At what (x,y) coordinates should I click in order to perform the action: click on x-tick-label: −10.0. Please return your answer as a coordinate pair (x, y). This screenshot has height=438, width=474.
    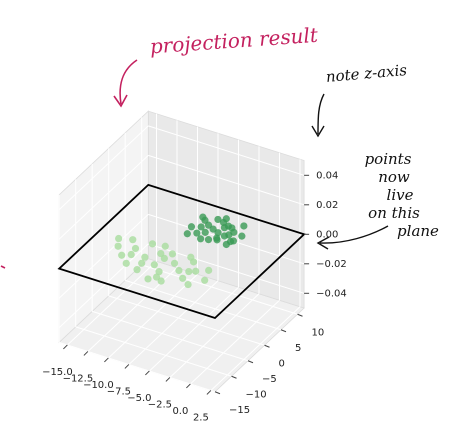
    Looking at the image, I should click on (98, 385).